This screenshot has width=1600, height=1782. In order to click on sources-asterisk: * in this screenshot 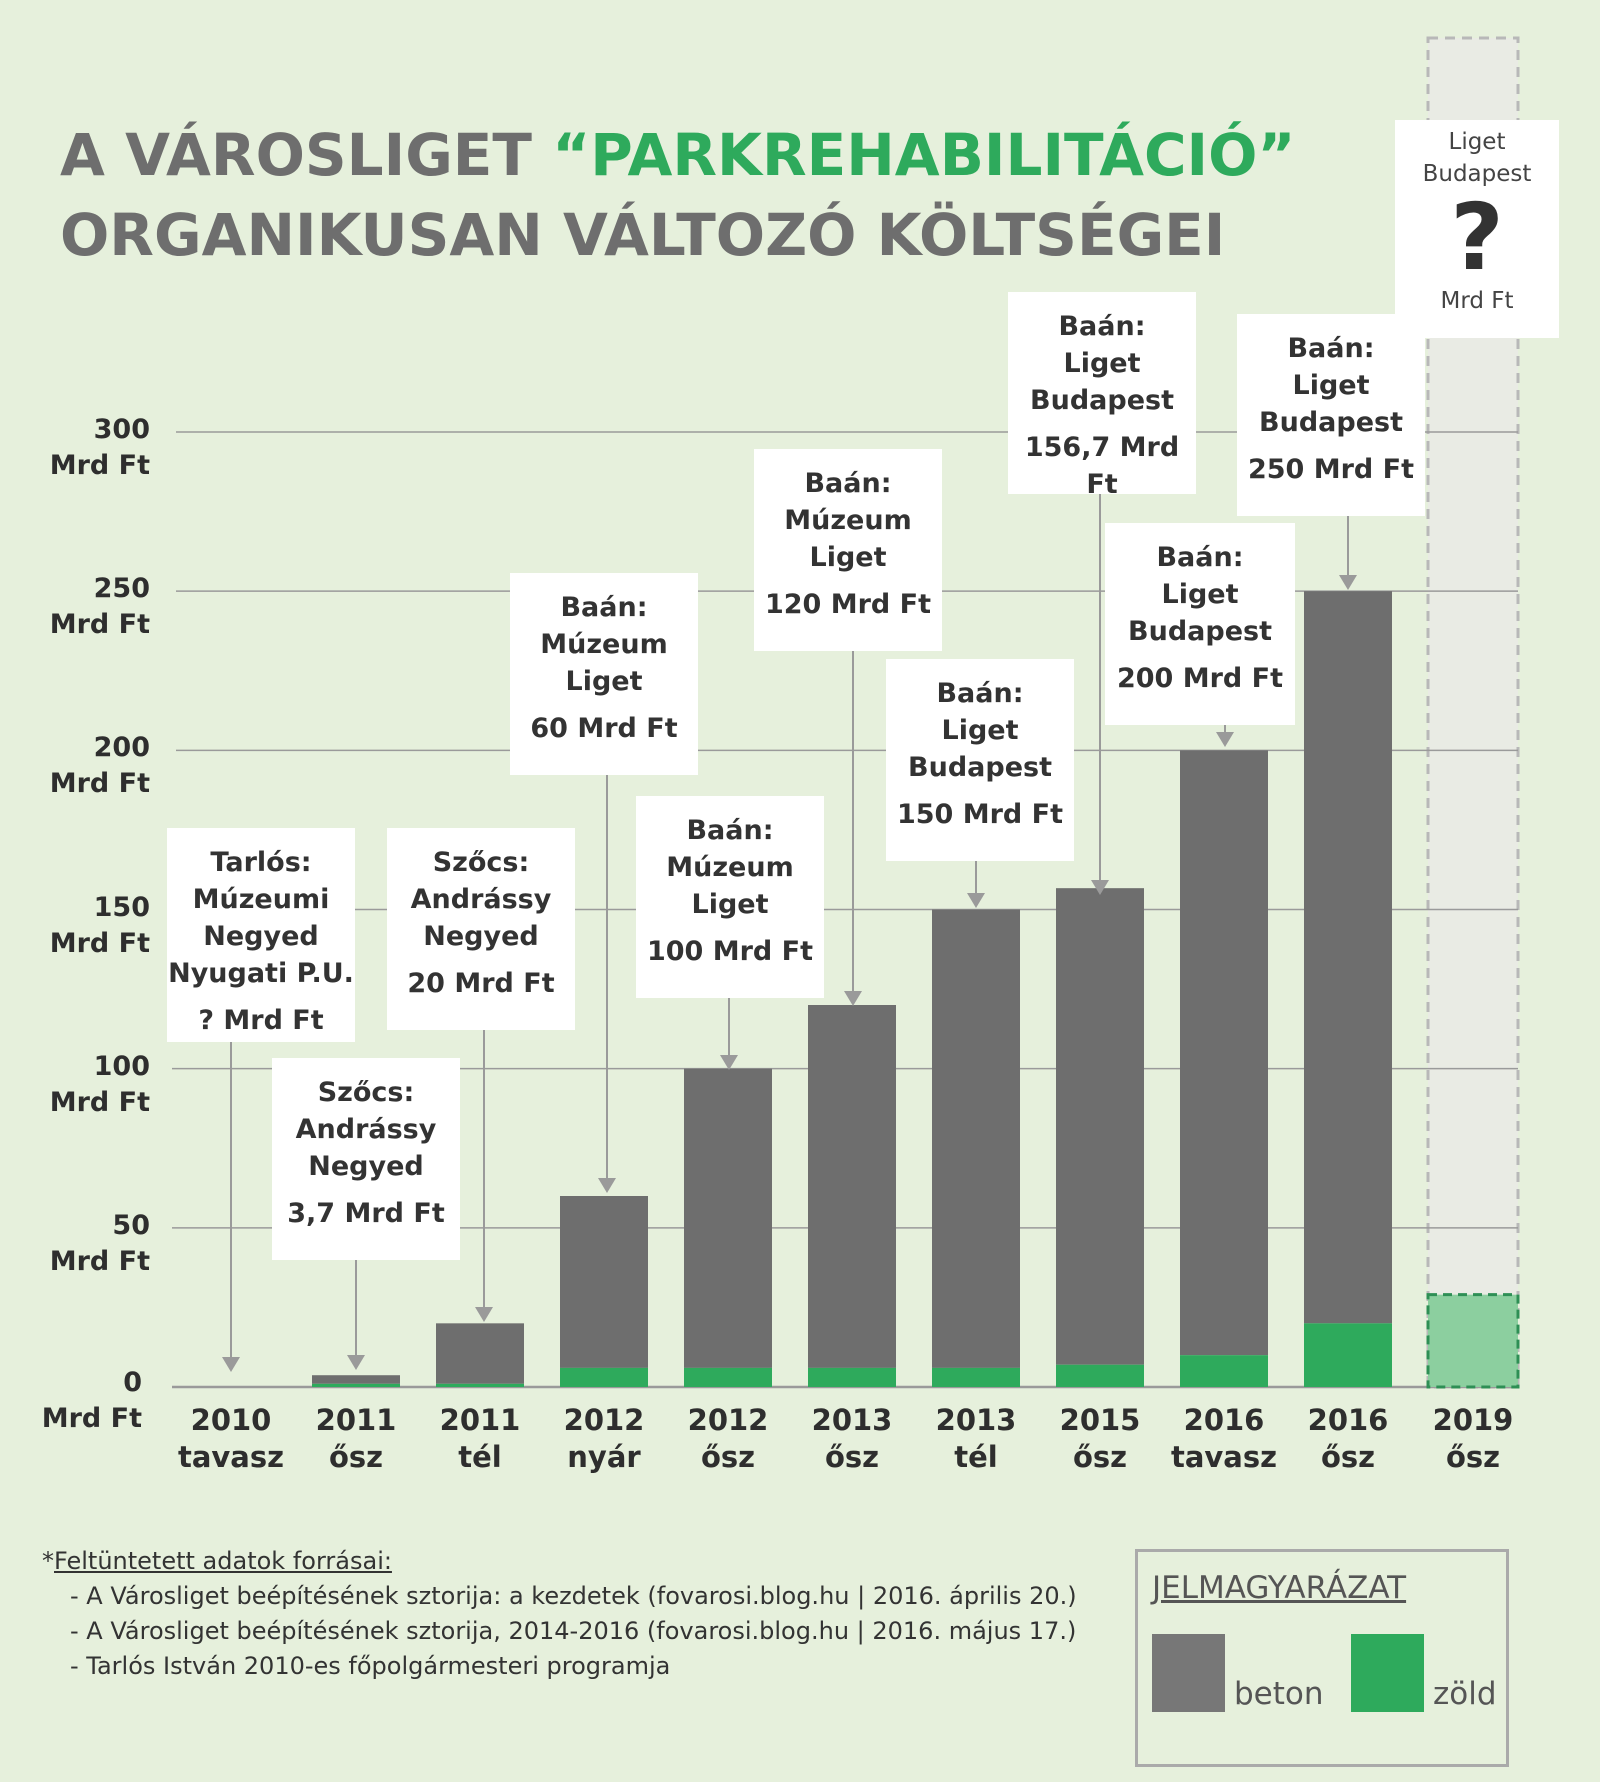, I will do `click(48, 1561)`.